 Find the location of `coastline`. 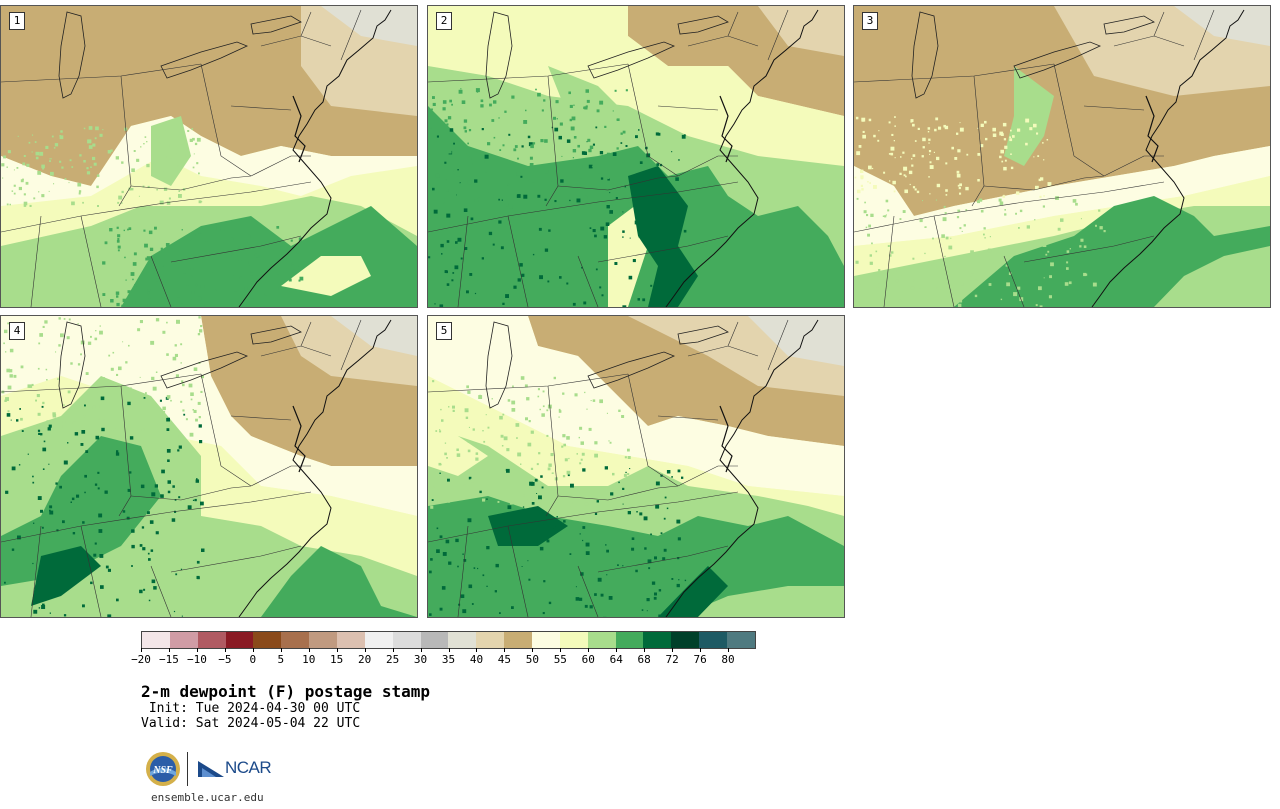

coastline is located at coordinates (1168, 158).